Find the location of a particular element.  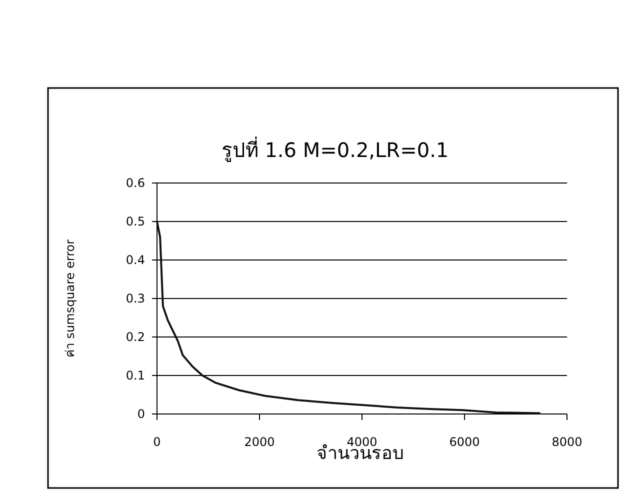

y-tick-label: 0 is located at coordinates (141, 414).